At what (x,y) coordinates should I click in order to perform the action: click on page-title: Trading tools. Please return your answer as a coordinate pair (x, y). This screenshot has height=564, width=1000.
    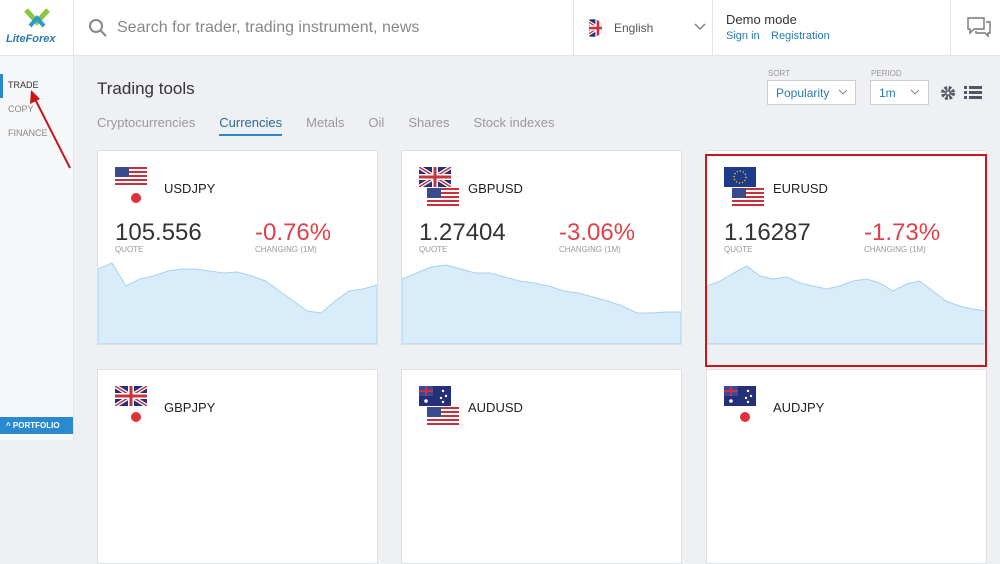
    Looking at the image, I should click on (146, 88).